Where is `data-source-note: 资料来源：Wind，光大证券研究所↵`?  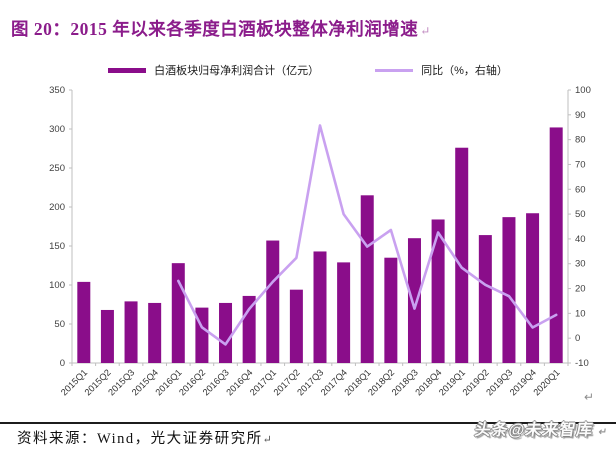
data-source-note: 资料来源：Wind，光大证券研究所↵ is located at coordinates (144, 437).